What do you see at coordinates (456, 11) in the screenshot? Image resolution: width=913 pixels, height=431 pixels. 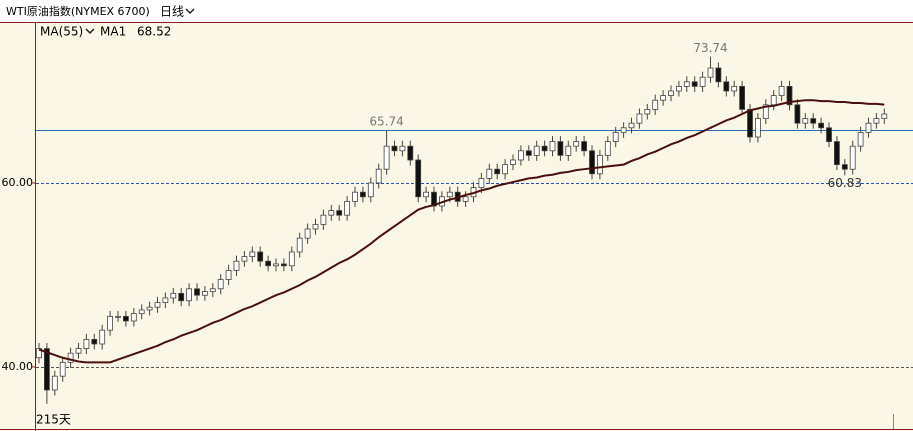 I see `header-bar` at bounding box center [456, 11].